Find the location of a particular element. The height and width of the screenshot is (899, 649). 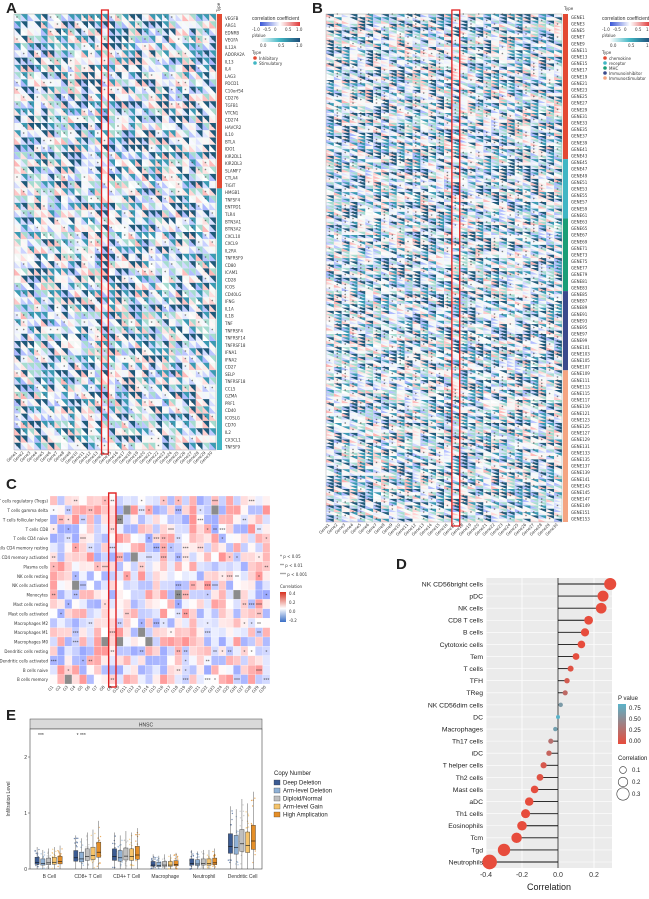

a-row-label: IL1B is located at coordinates (229, 316).